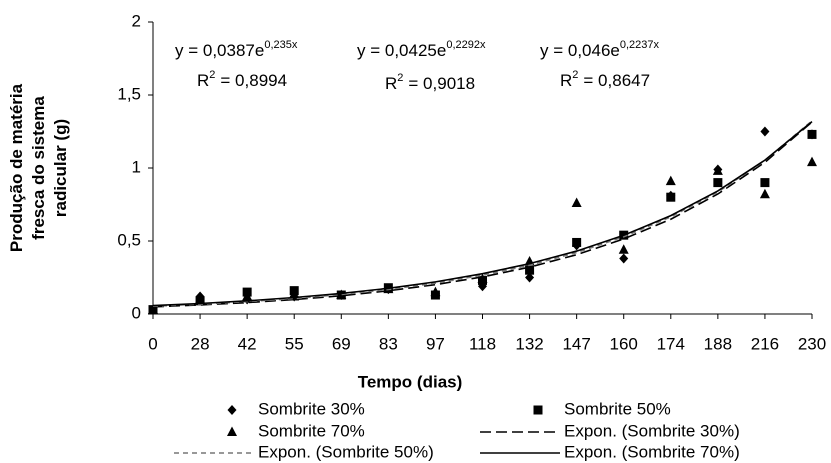  What do you see at coordinates (765, 343) in the screenshot?
I see `x-tick-label: 216` at bounding box center [765, 343].